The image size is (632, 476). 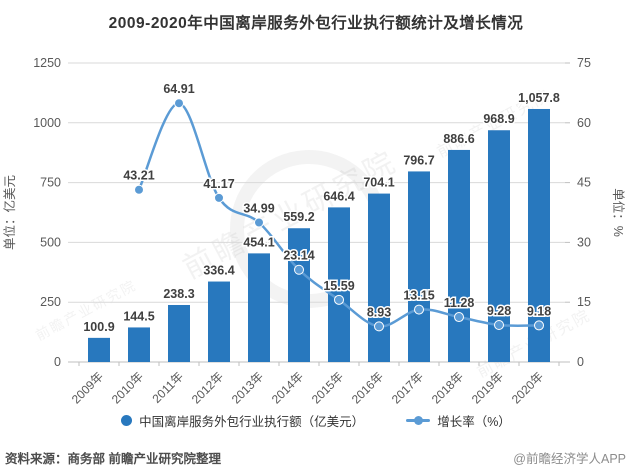 I want to click on x-axis-label-2010年: 2010年, so click(x=127, y=387).